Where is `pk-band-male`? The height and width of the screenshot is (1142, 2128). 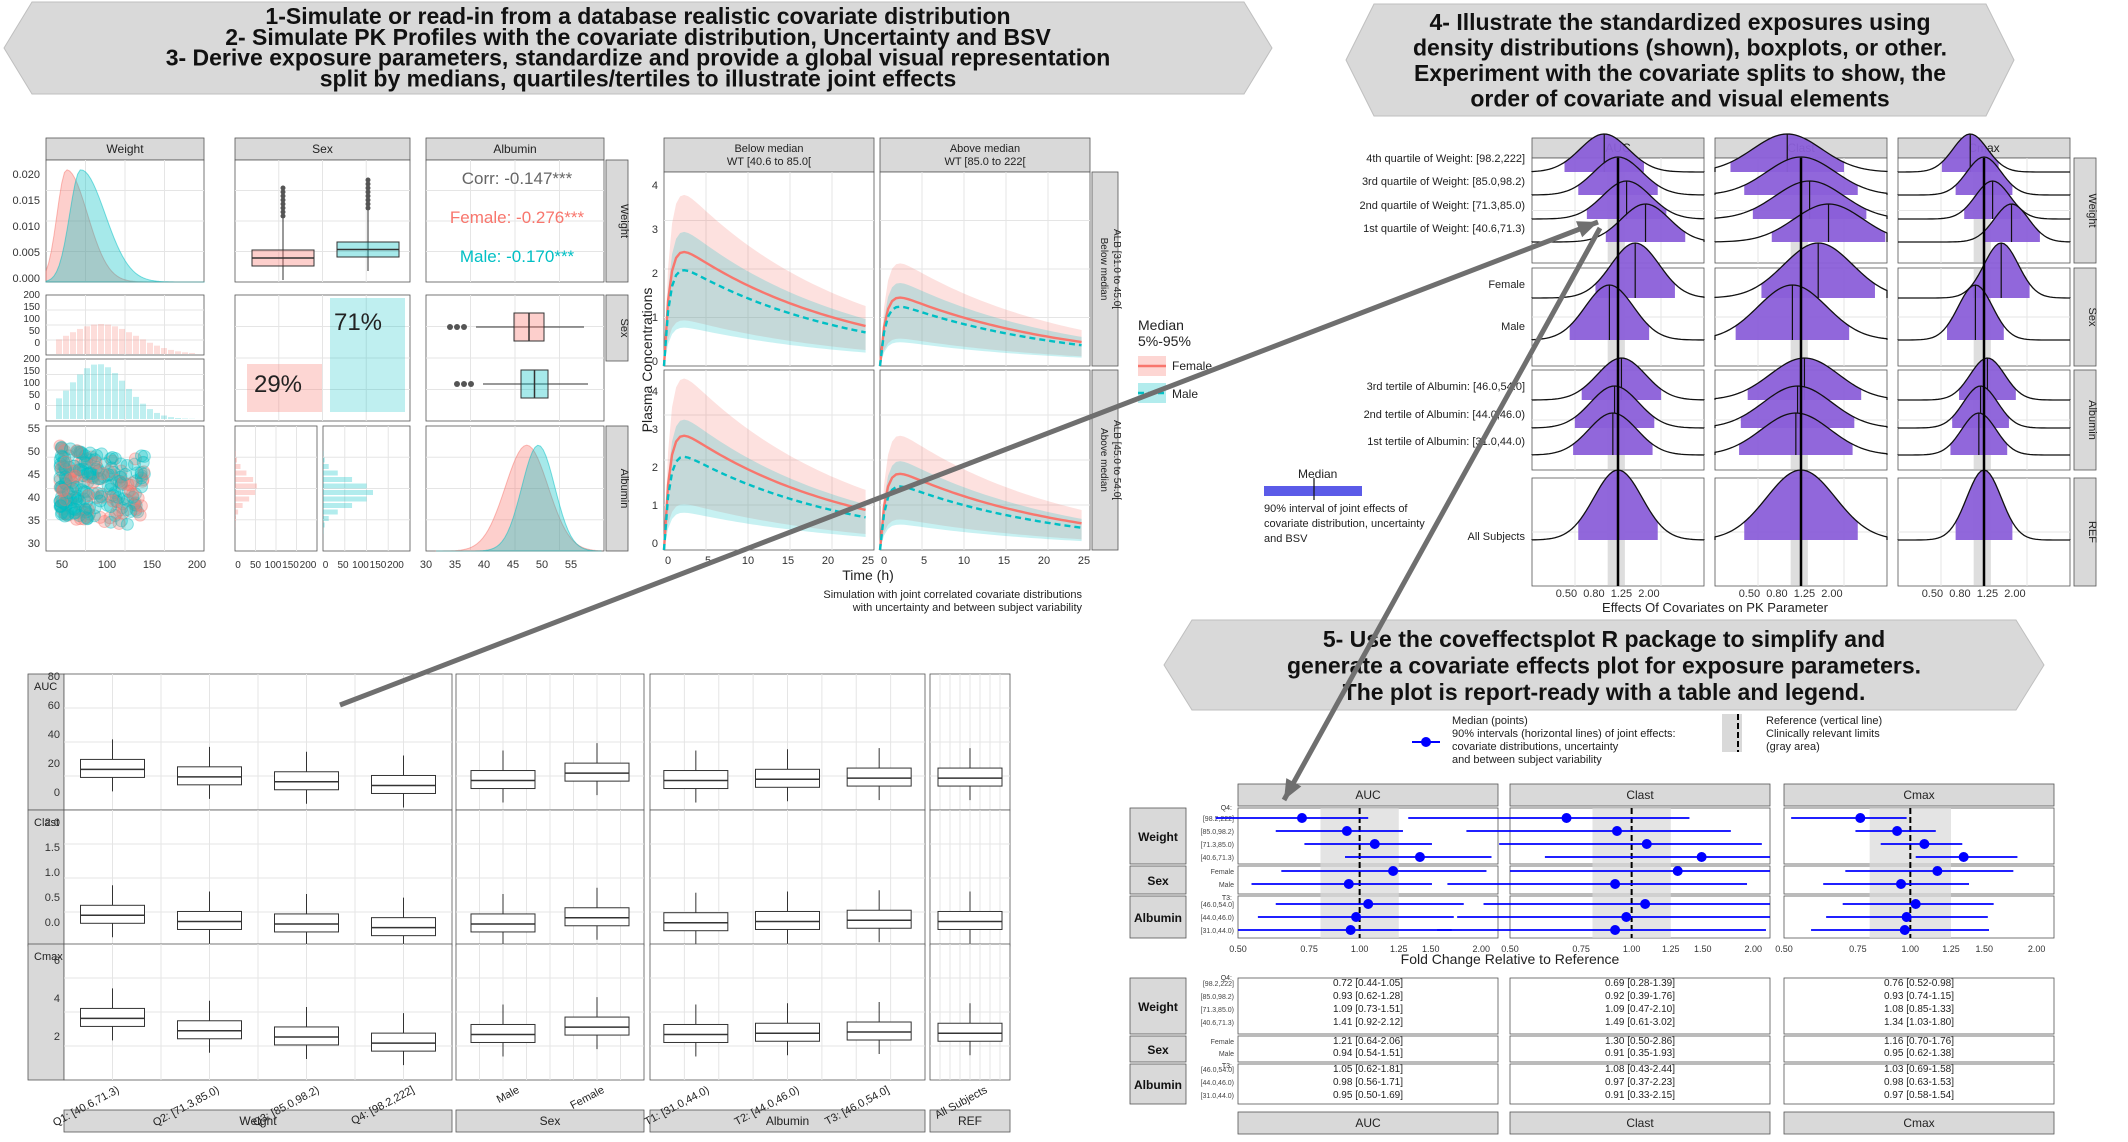 pk-band-male is located at coordinates (981, 324).